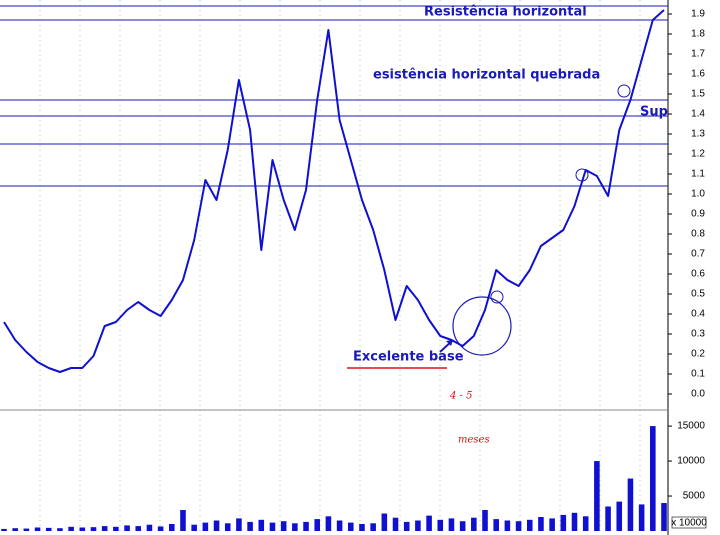  Describe the element at coordinates (460, 396) in the screenshot. I see `annotation: 4 - 5` at that location.